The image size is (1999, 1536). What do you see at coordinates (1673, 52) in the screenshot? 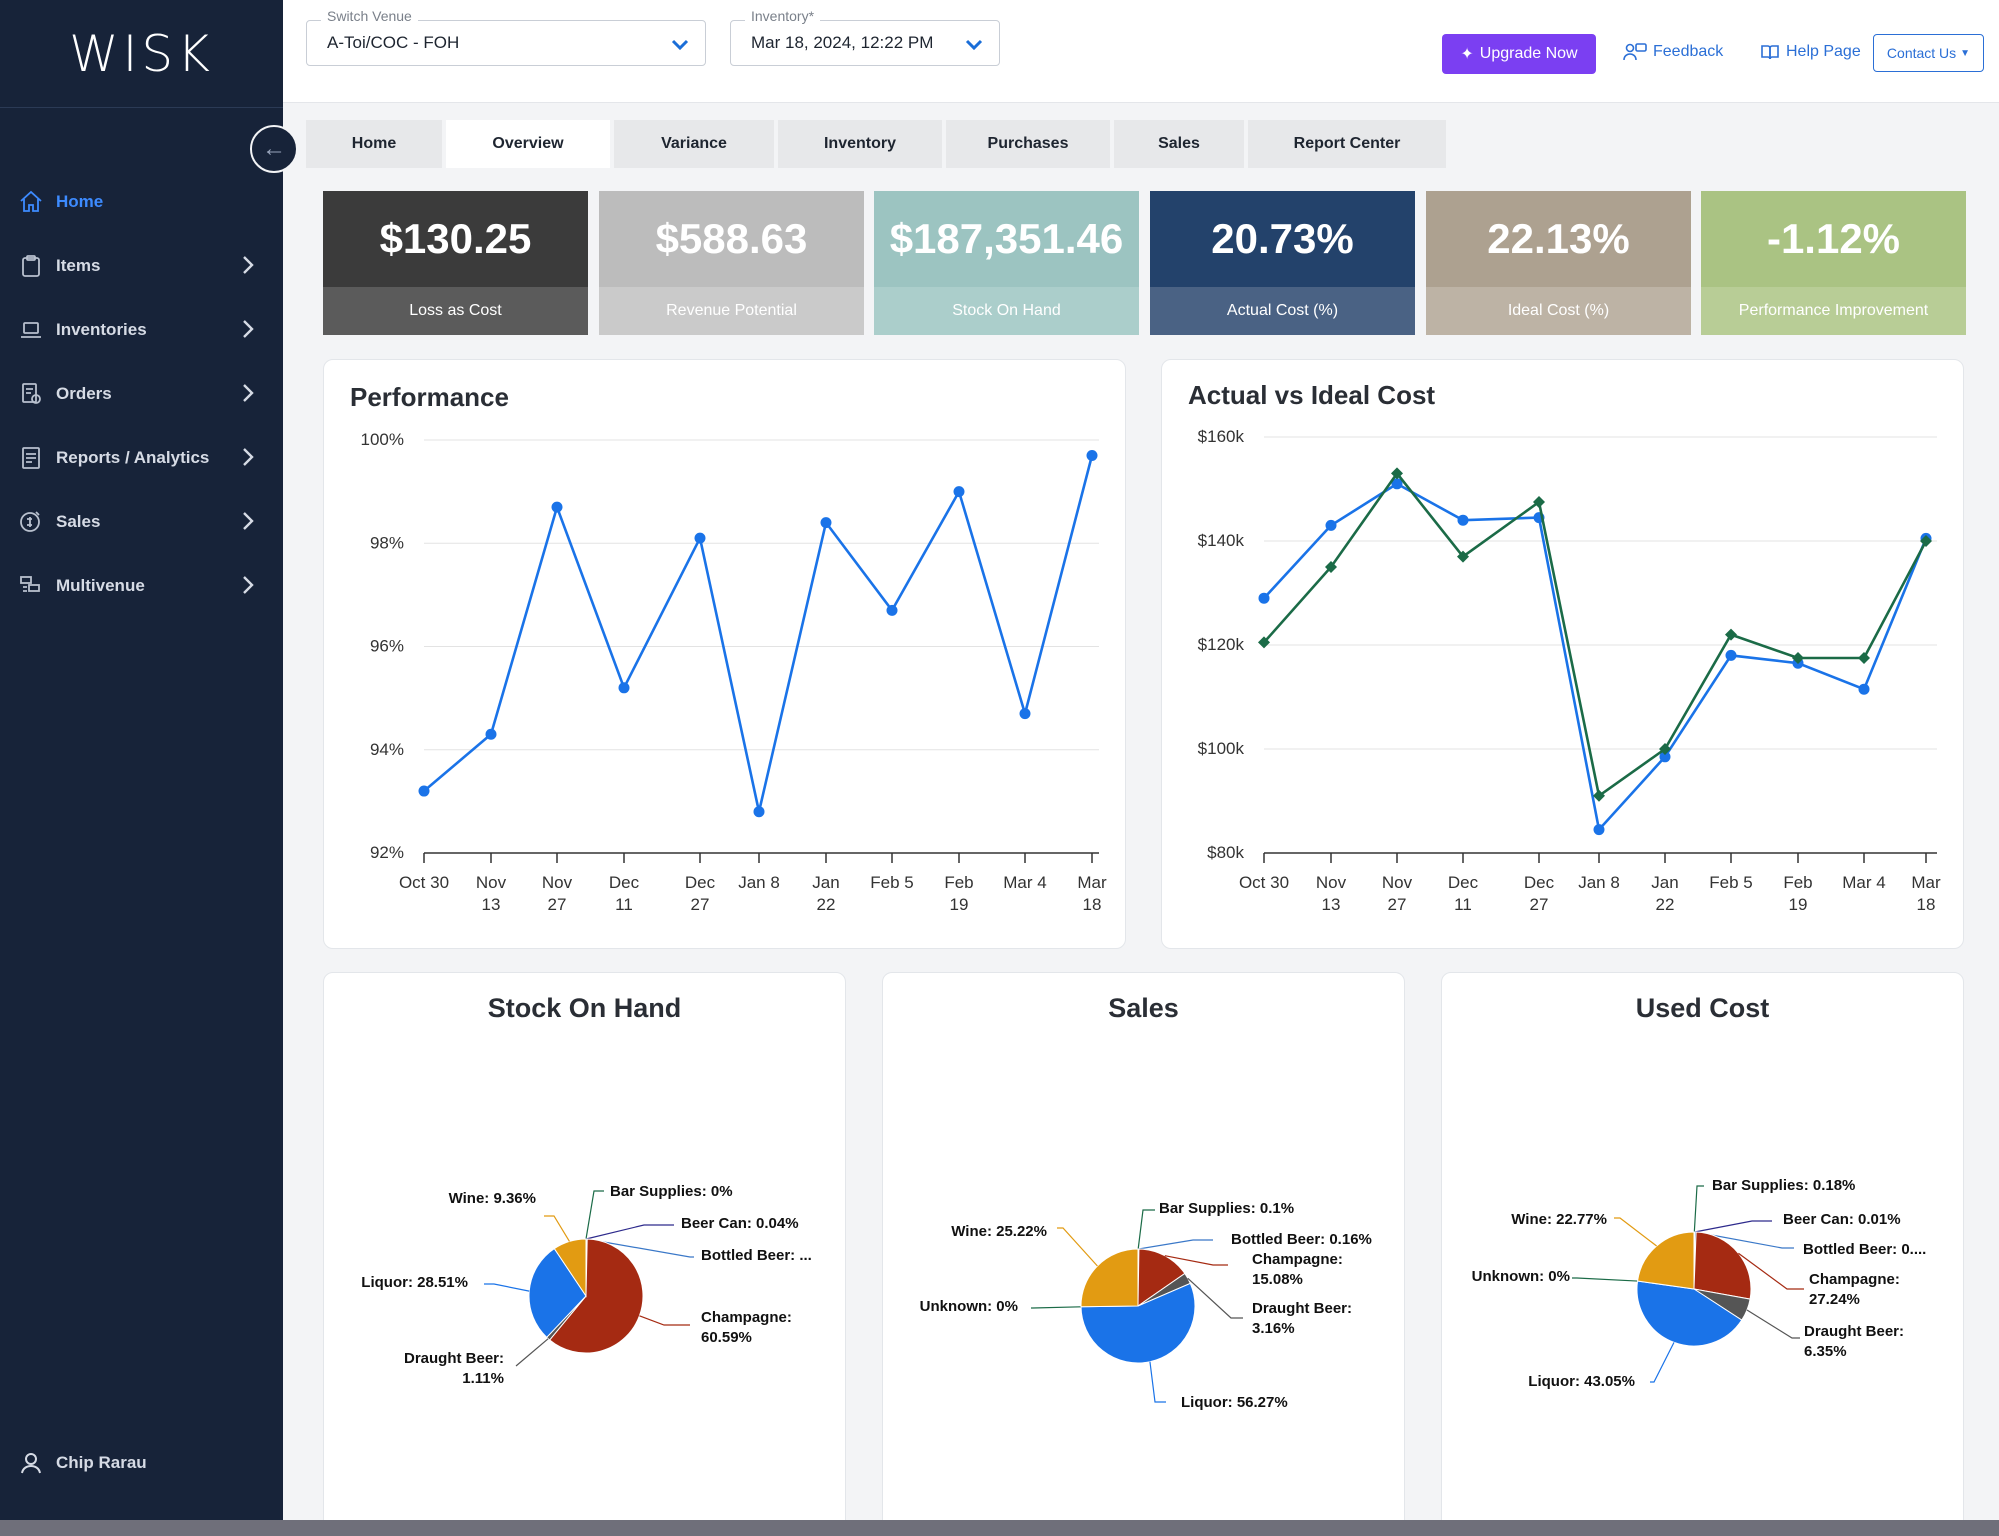
I see `feedback-link: Feedback` at bounding box center [1673, 52].